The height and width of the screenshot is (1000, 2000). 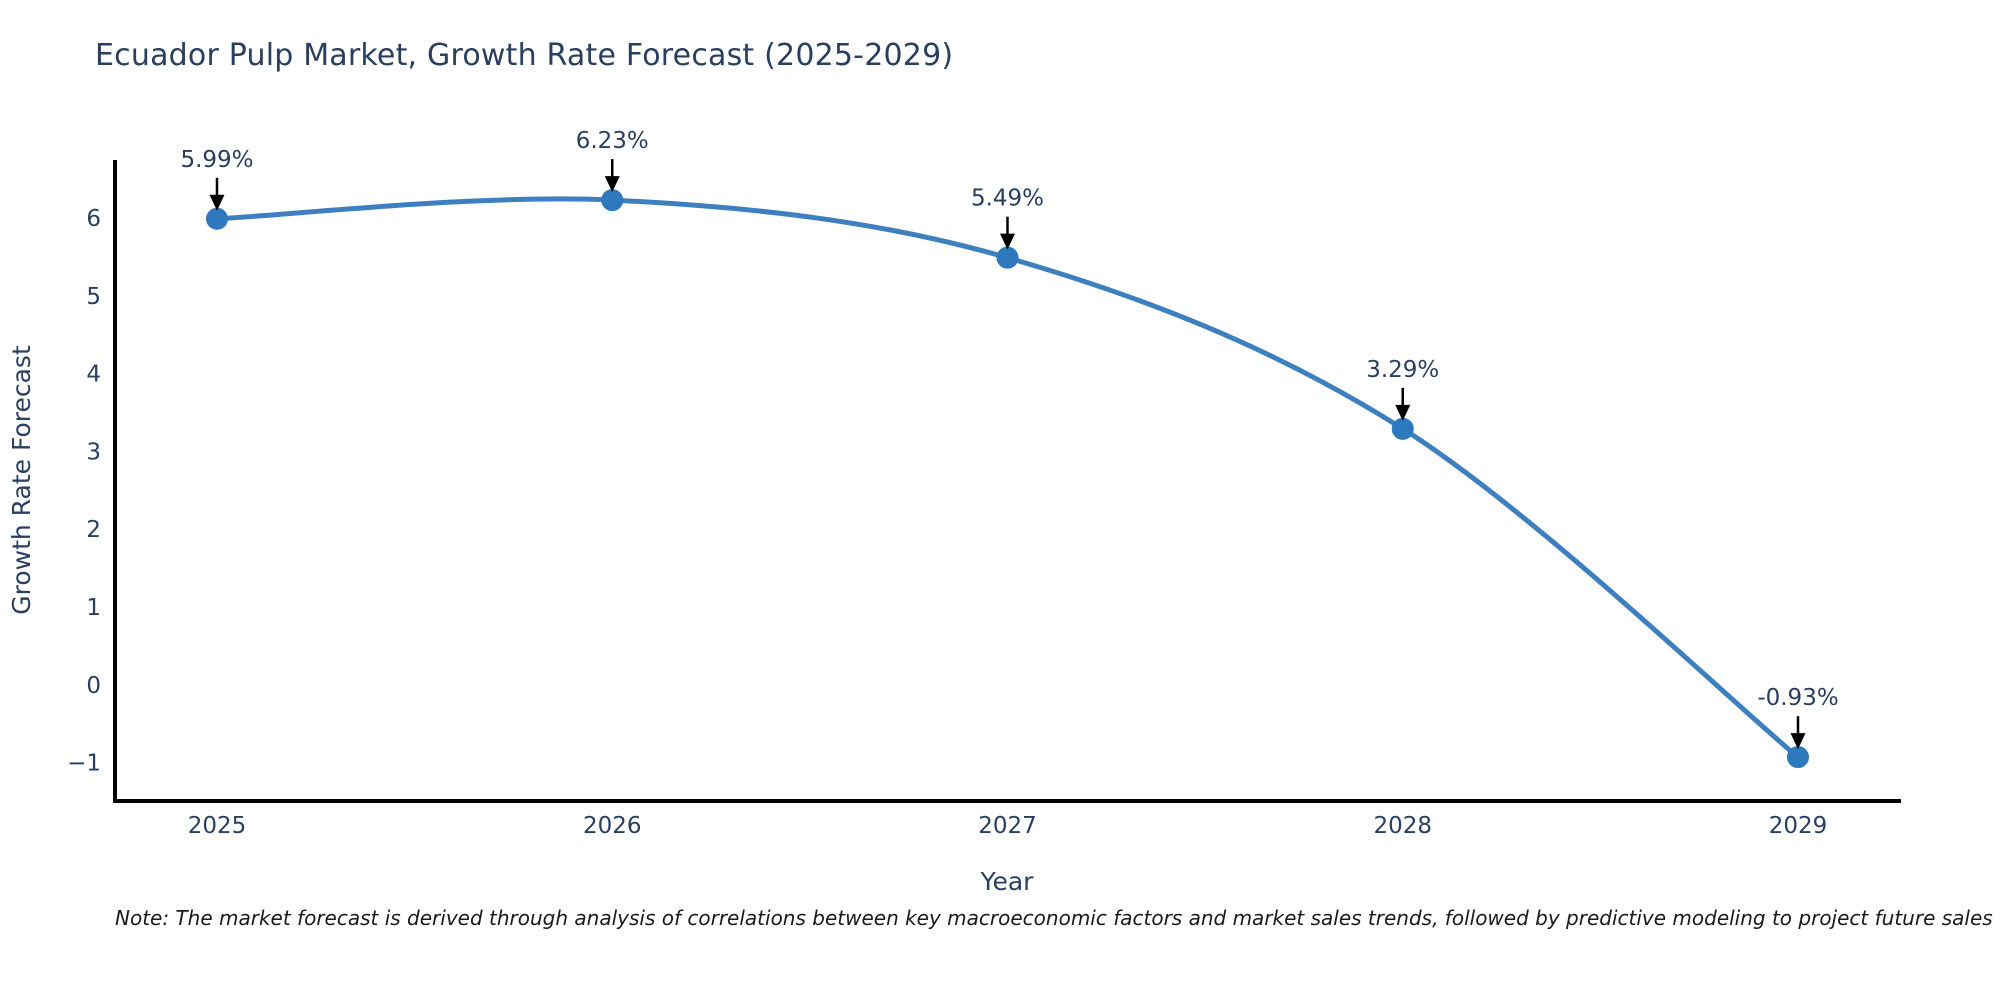 What do you see at coordinates (612, 826) in the screenshot?
I see `x-tick-label: 2026` at bounding box center [612, 826].